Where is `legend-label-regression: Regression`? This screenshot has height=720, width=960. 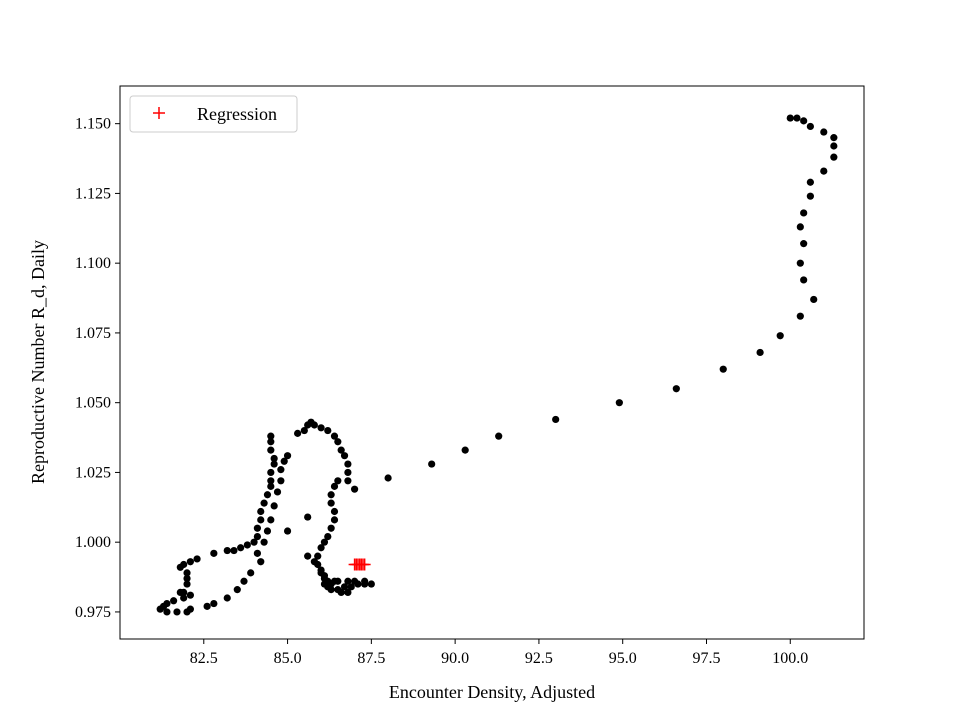 legend-label-regression: Regression is located at coordinates (237, 114).